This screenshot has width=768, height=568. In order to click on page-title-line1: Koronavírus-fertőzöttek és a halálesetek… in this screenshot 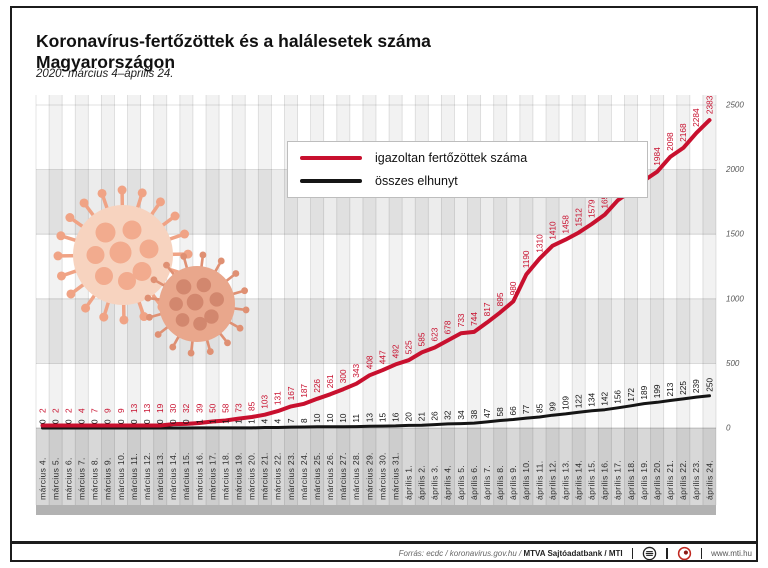, I will do `click(233, 40)`.